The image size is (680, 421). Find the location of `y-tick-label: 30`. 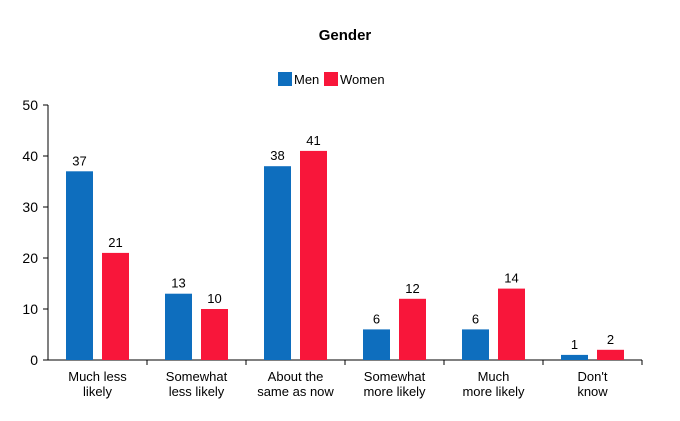

y-tick-label: 30 is located at coordinates (30, 207).